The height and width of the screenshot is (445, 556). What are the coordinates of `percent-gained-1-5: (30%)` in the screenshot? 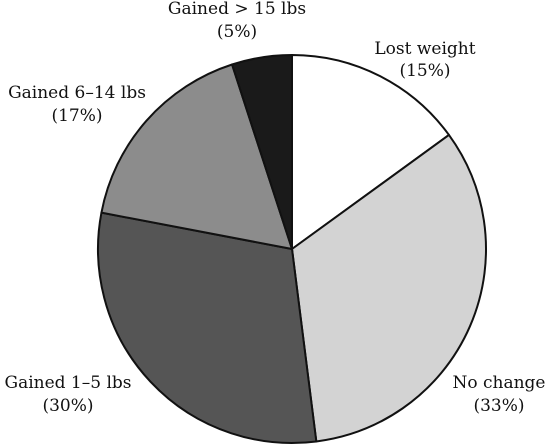 It's located at (67, 406).